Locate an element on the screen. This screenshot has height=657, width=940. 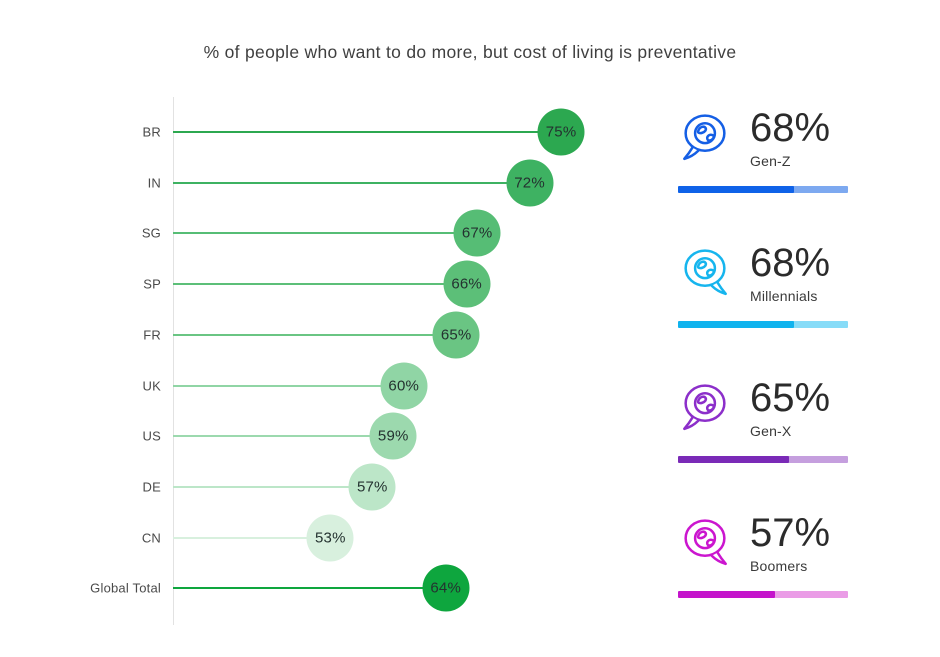
row-label: UK is located at coordinates (151, 385).